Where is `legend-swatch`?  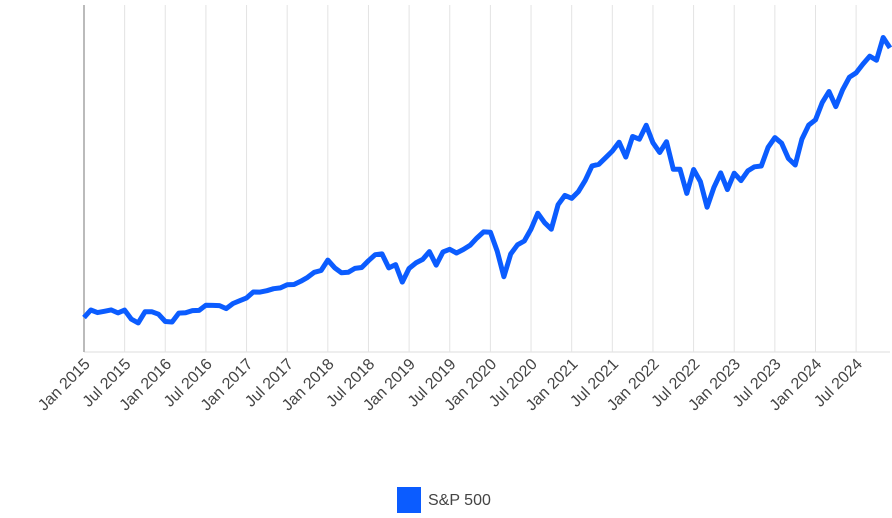
legend-swatch is located at coordinates (409, 500).